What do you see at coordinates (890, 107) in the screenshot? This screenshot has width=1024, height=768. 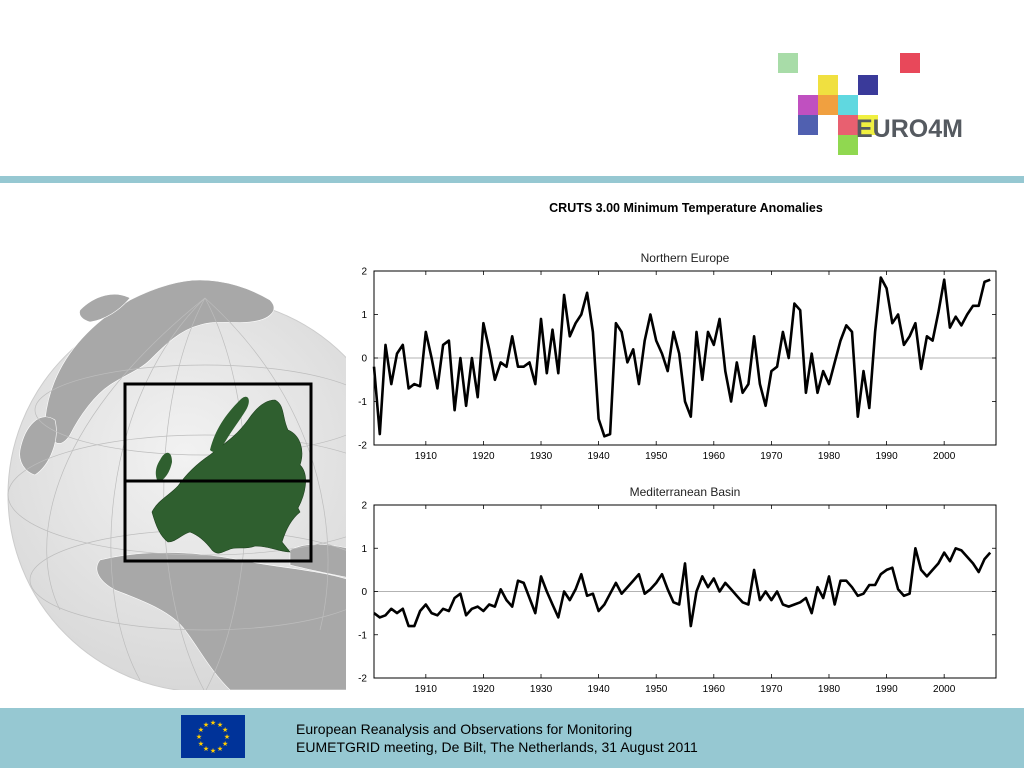 I see `euro4m-logo: EURO4M` at bounding box center [890, 107].